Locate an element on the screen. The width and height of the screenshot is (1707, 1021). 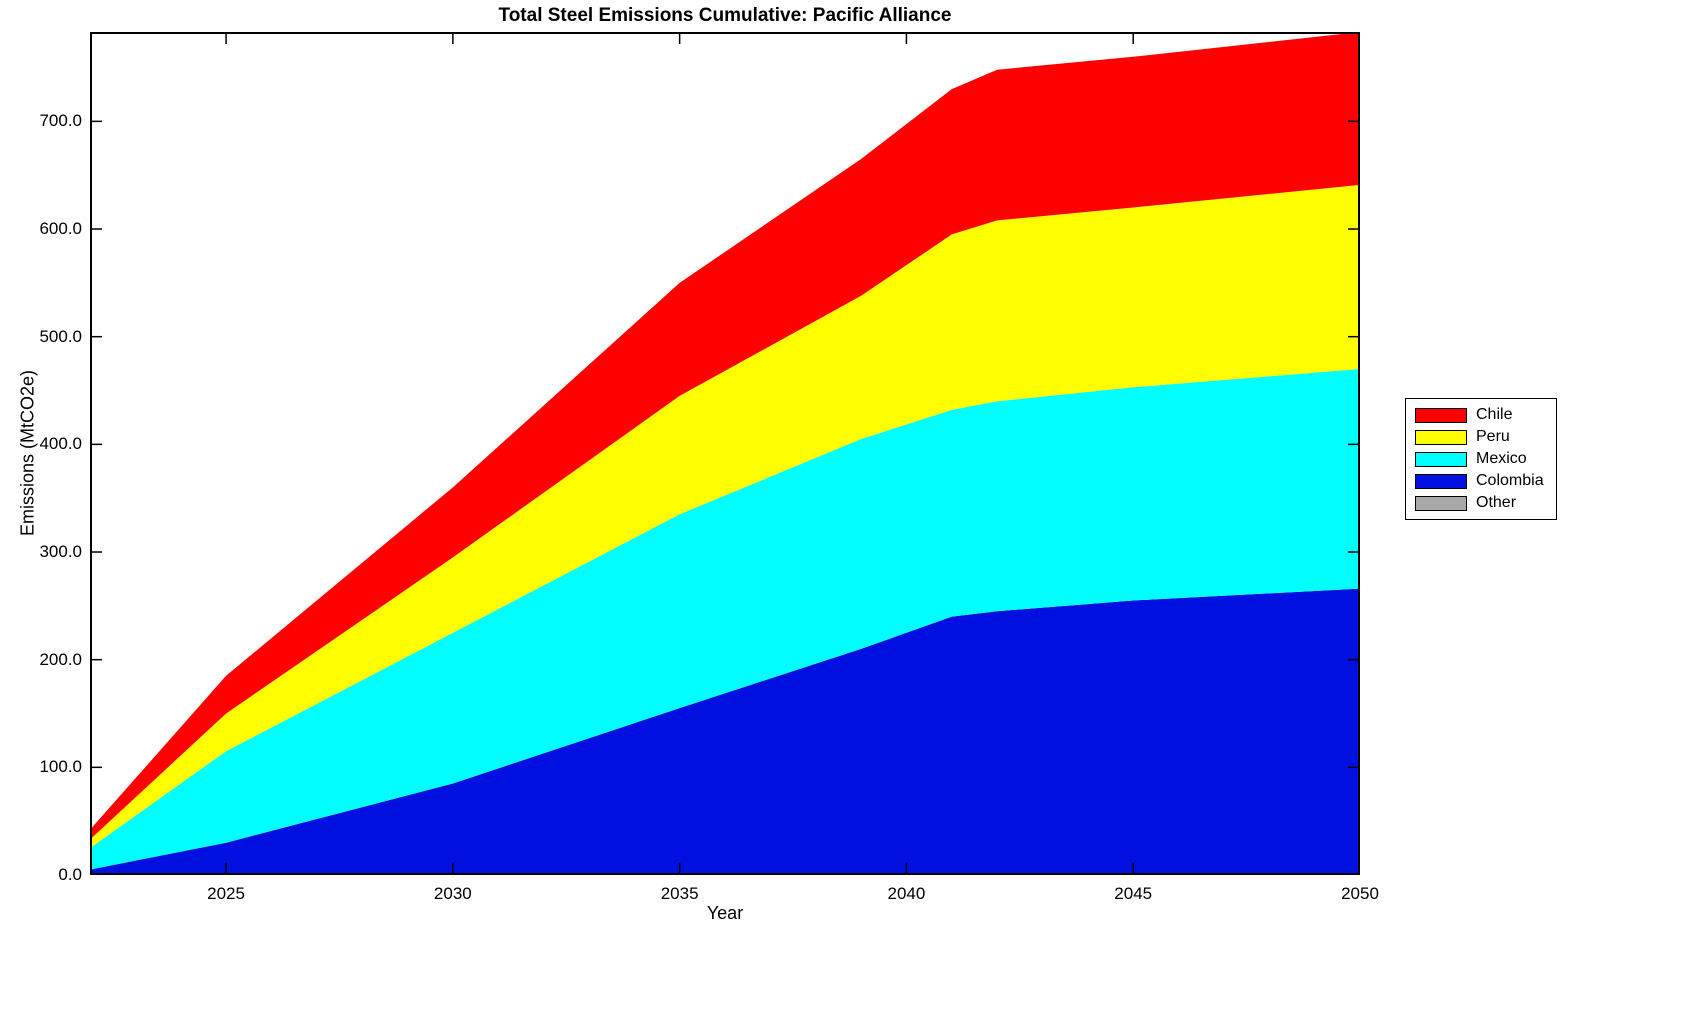
legend-item-colombia: Colombia is located at coordinates (1479, 481).